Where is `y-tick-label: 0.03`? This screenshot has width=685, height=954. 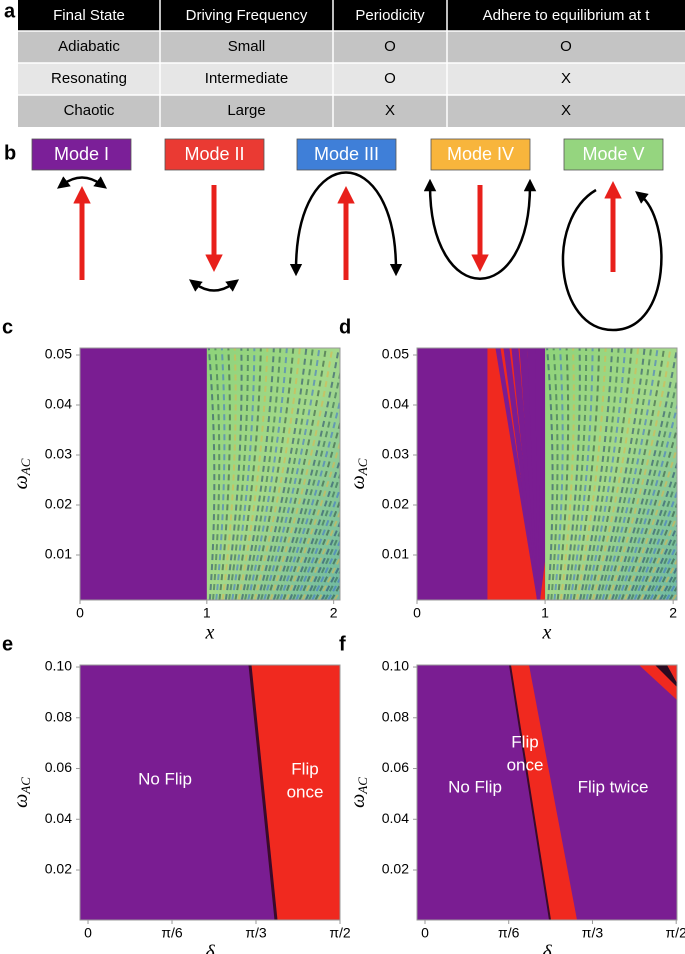 y-tick-label: 0.03 is located at coordinates (58, 454).